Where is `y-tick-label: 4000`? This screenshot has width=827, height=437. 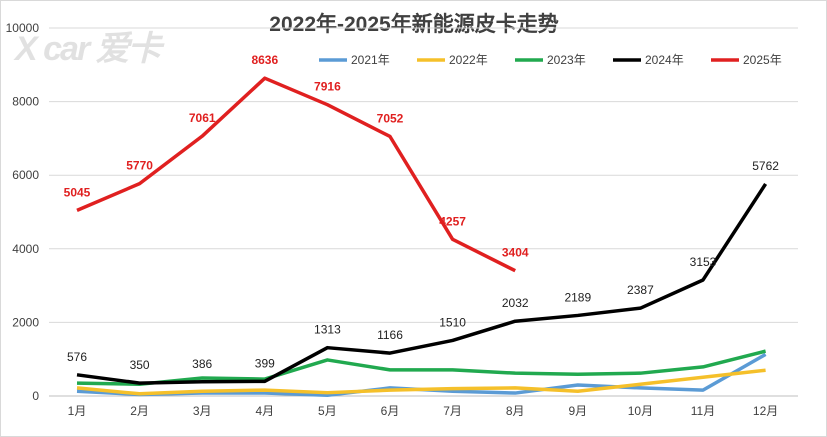 y-tick-label: 4000 is located at coordinates (25, 249).